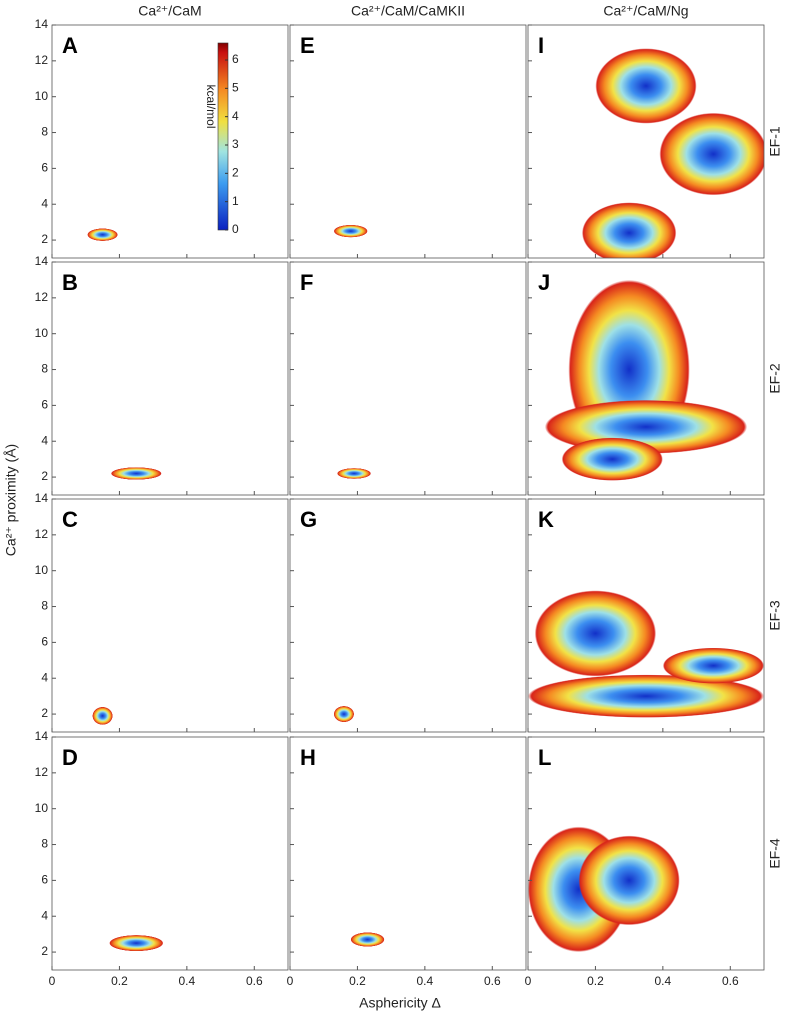  I want to click on panel-letter: E, so click(307, 45).